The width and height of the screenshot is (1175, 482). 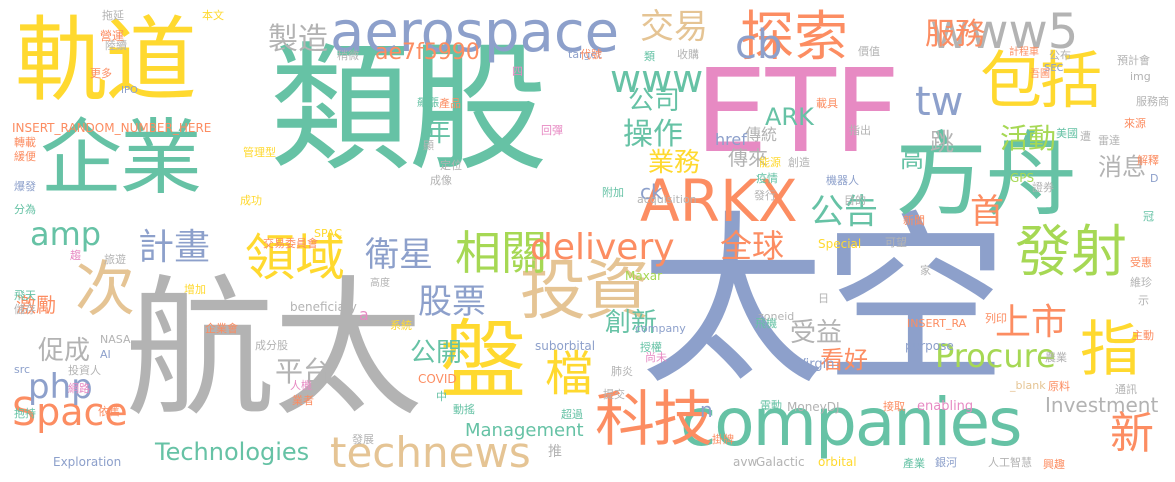 I want to click on cloud-word: Investment, so click(x=1102, y=405).